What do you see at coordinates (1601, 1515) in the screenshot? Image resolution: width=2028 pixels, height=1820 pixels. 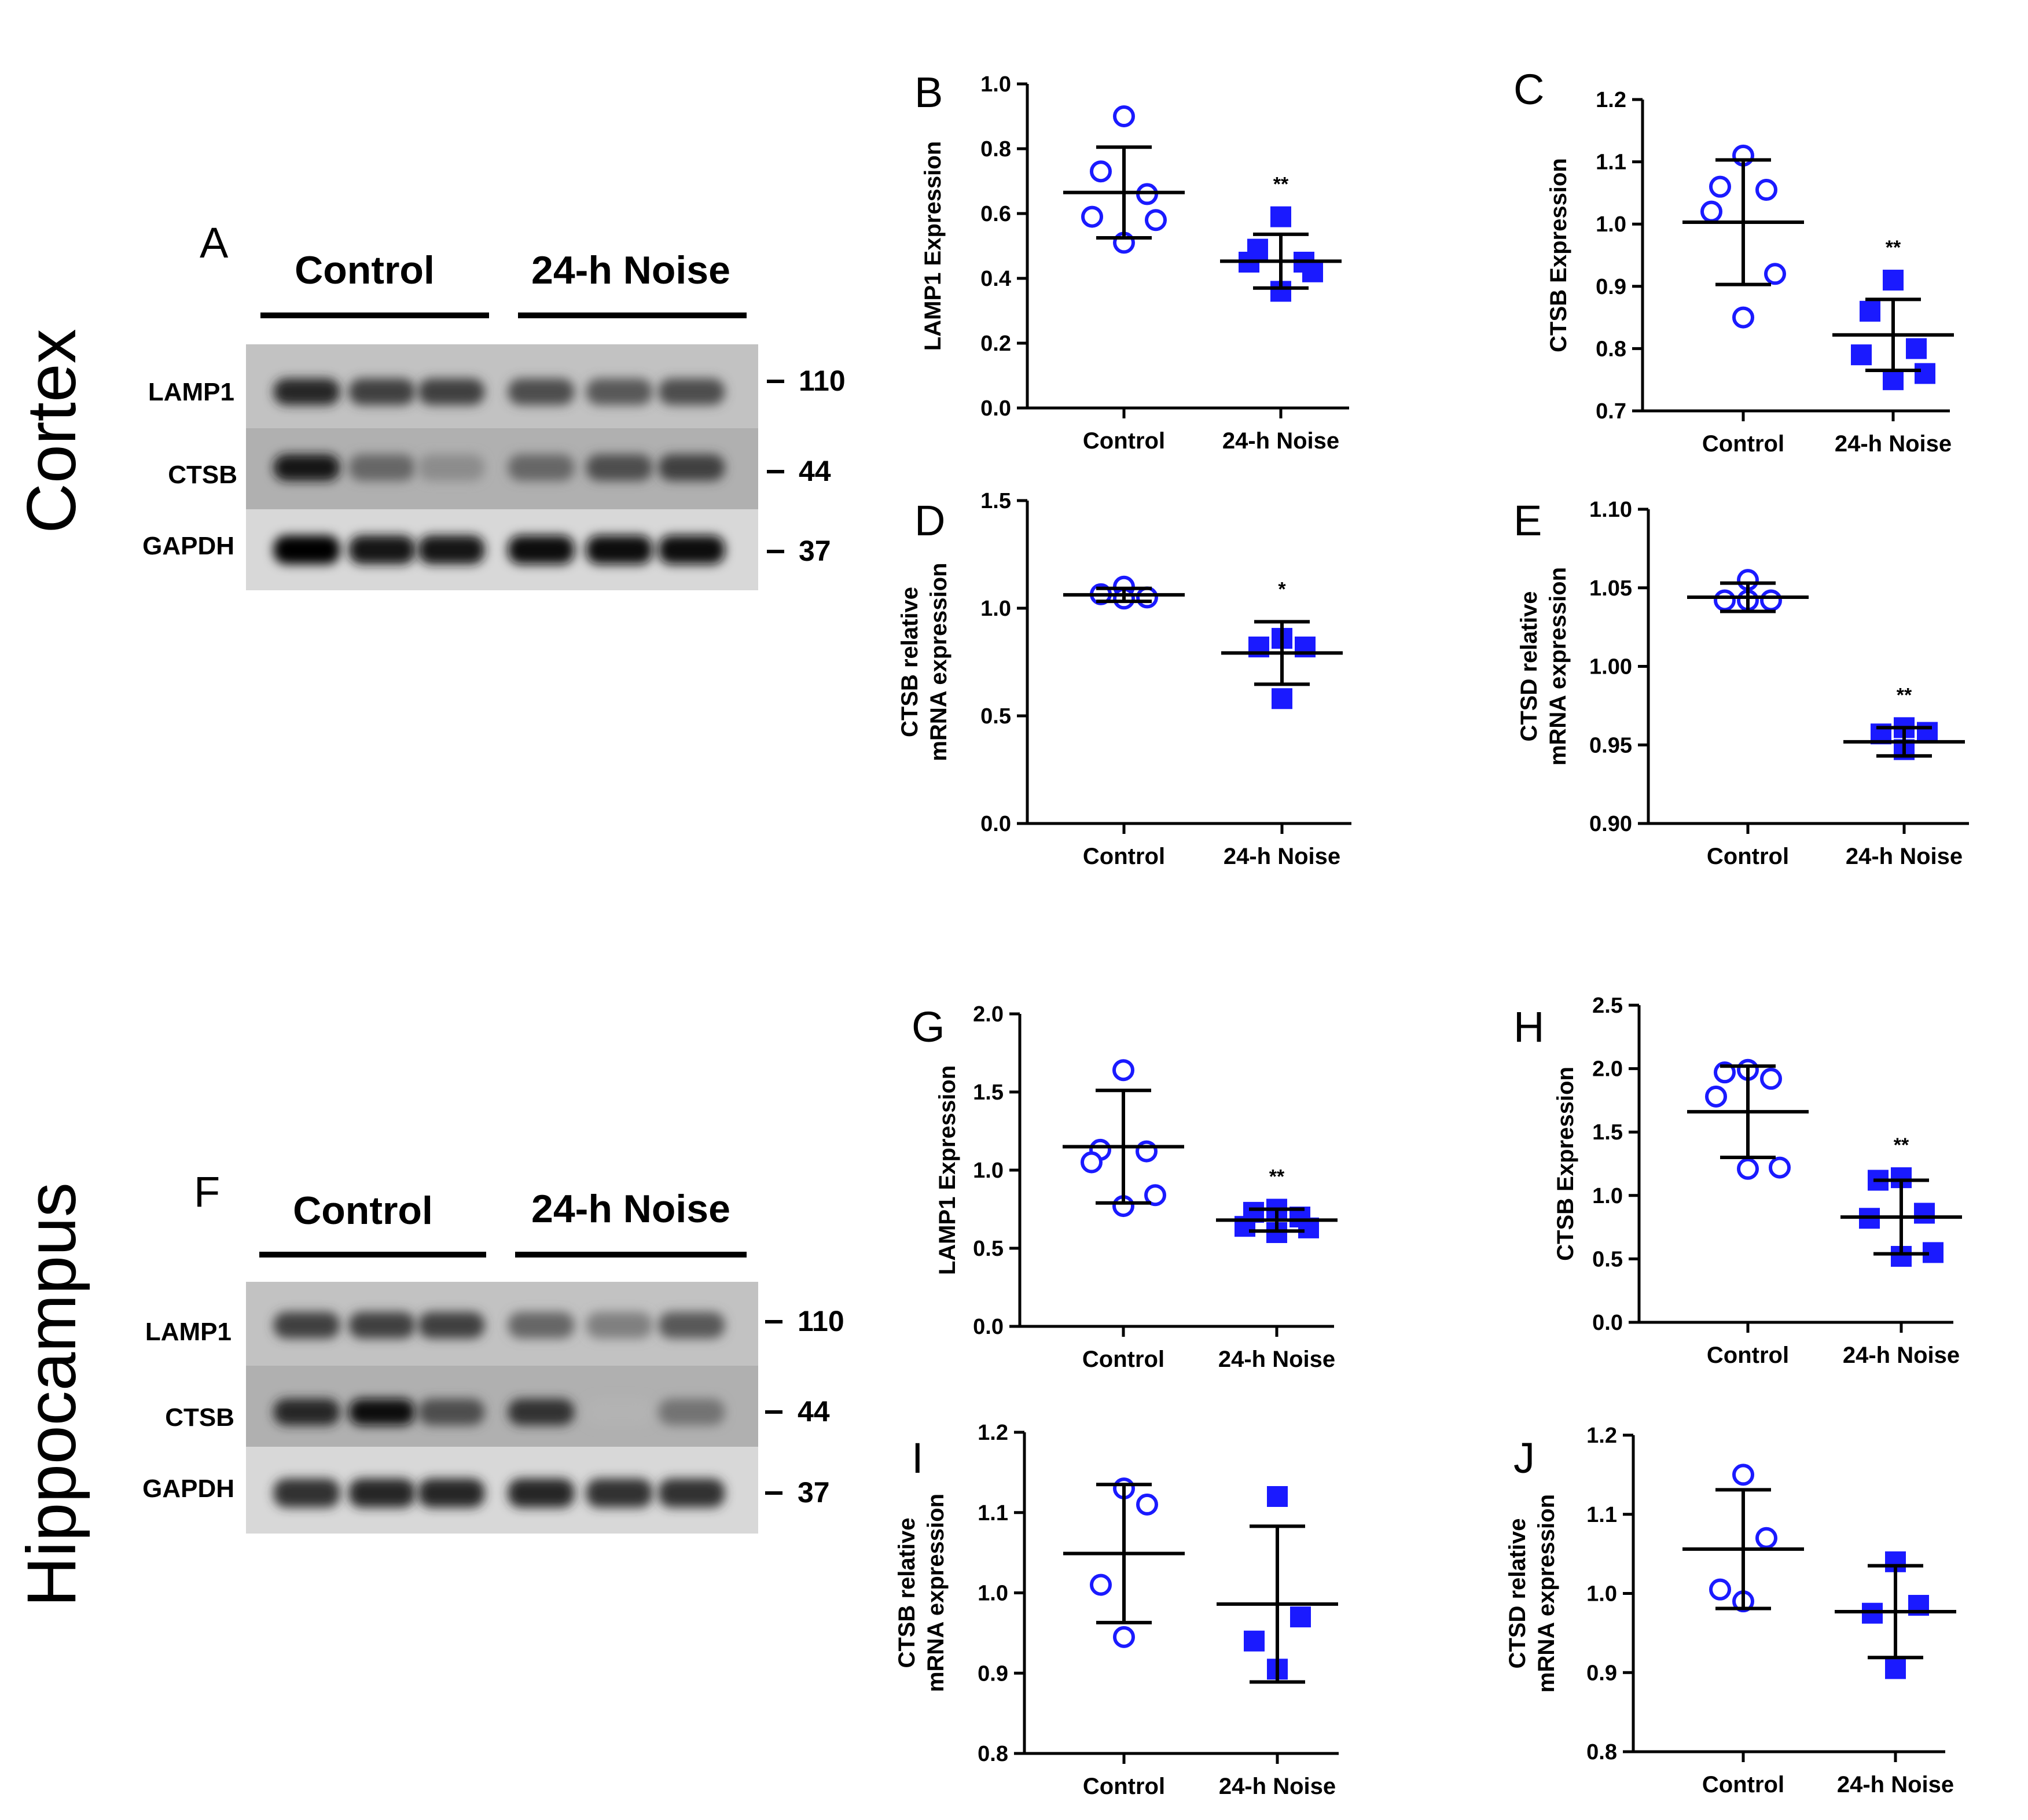 I see `y-tick-label: 1.1` at bounding box center [1601, 1515].